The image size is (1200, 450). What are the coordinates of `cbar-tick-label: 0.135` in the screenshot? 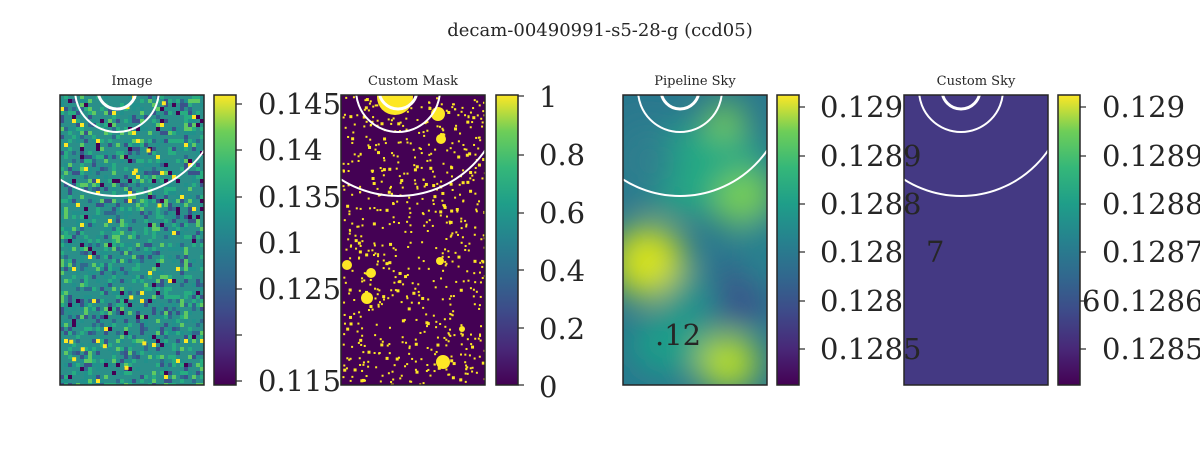 It's located at (300, 197).